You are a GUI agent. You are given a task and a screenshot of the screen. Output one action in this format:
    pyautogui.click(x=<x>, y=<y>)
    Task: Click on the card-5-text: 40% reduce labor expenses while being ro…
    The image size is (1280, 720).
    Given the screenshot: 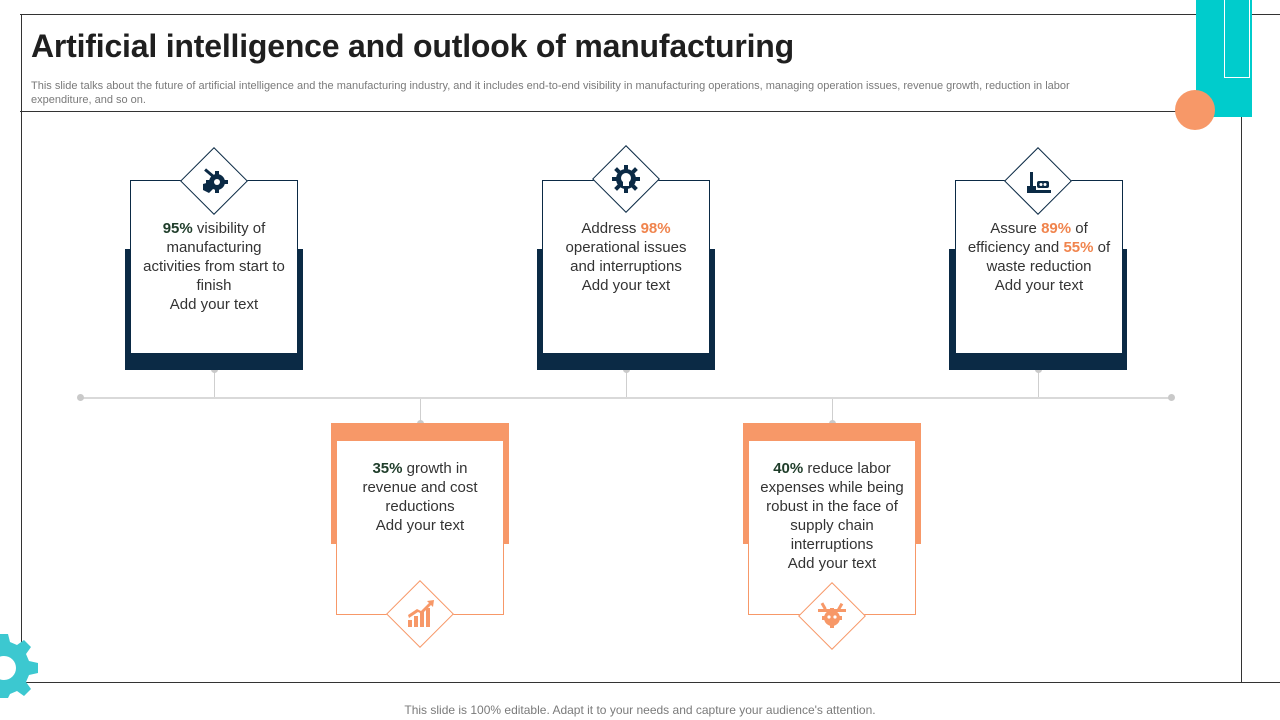 What is the action you would take?
    pyautogui.click(x=832, y=516)
    